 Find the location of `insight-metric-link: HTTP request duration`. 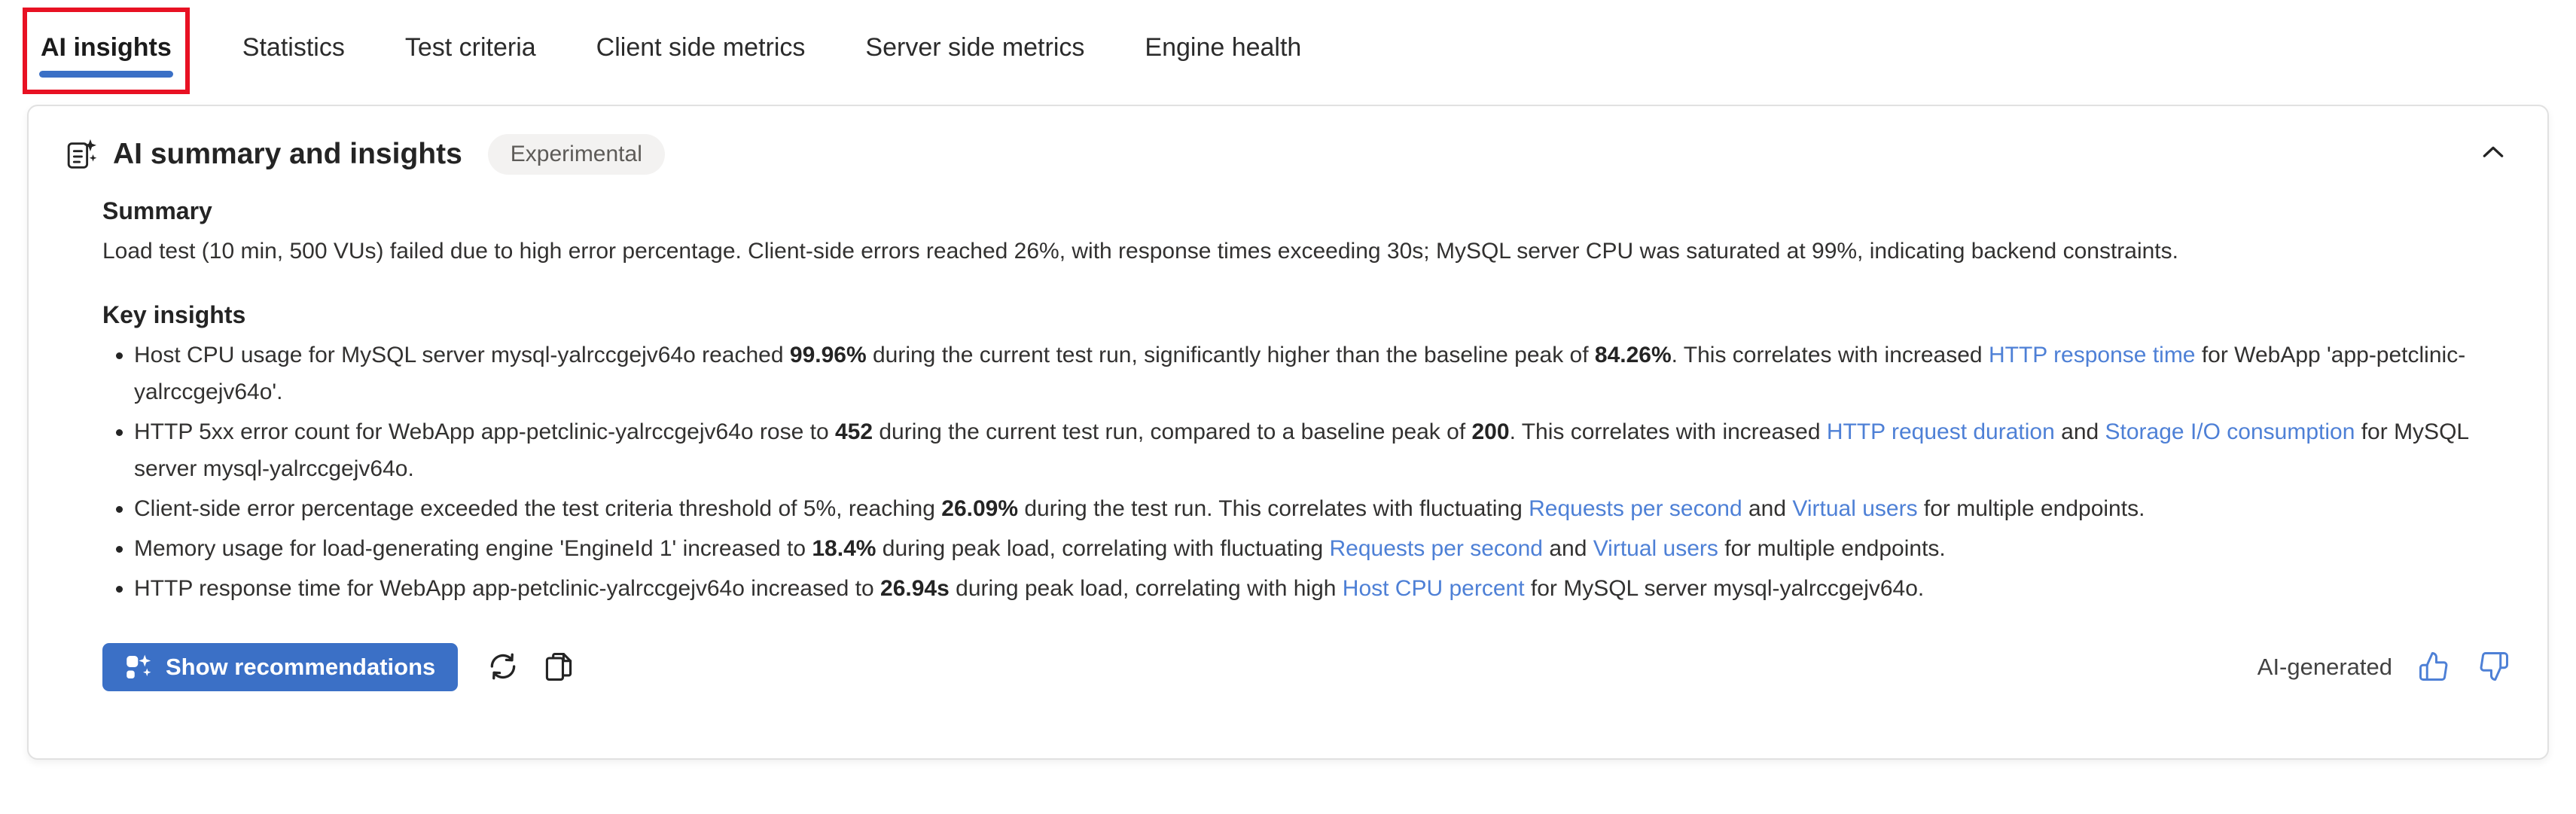

insight-metric-link: HTTP request duration is located at coordinates (1940, 432).